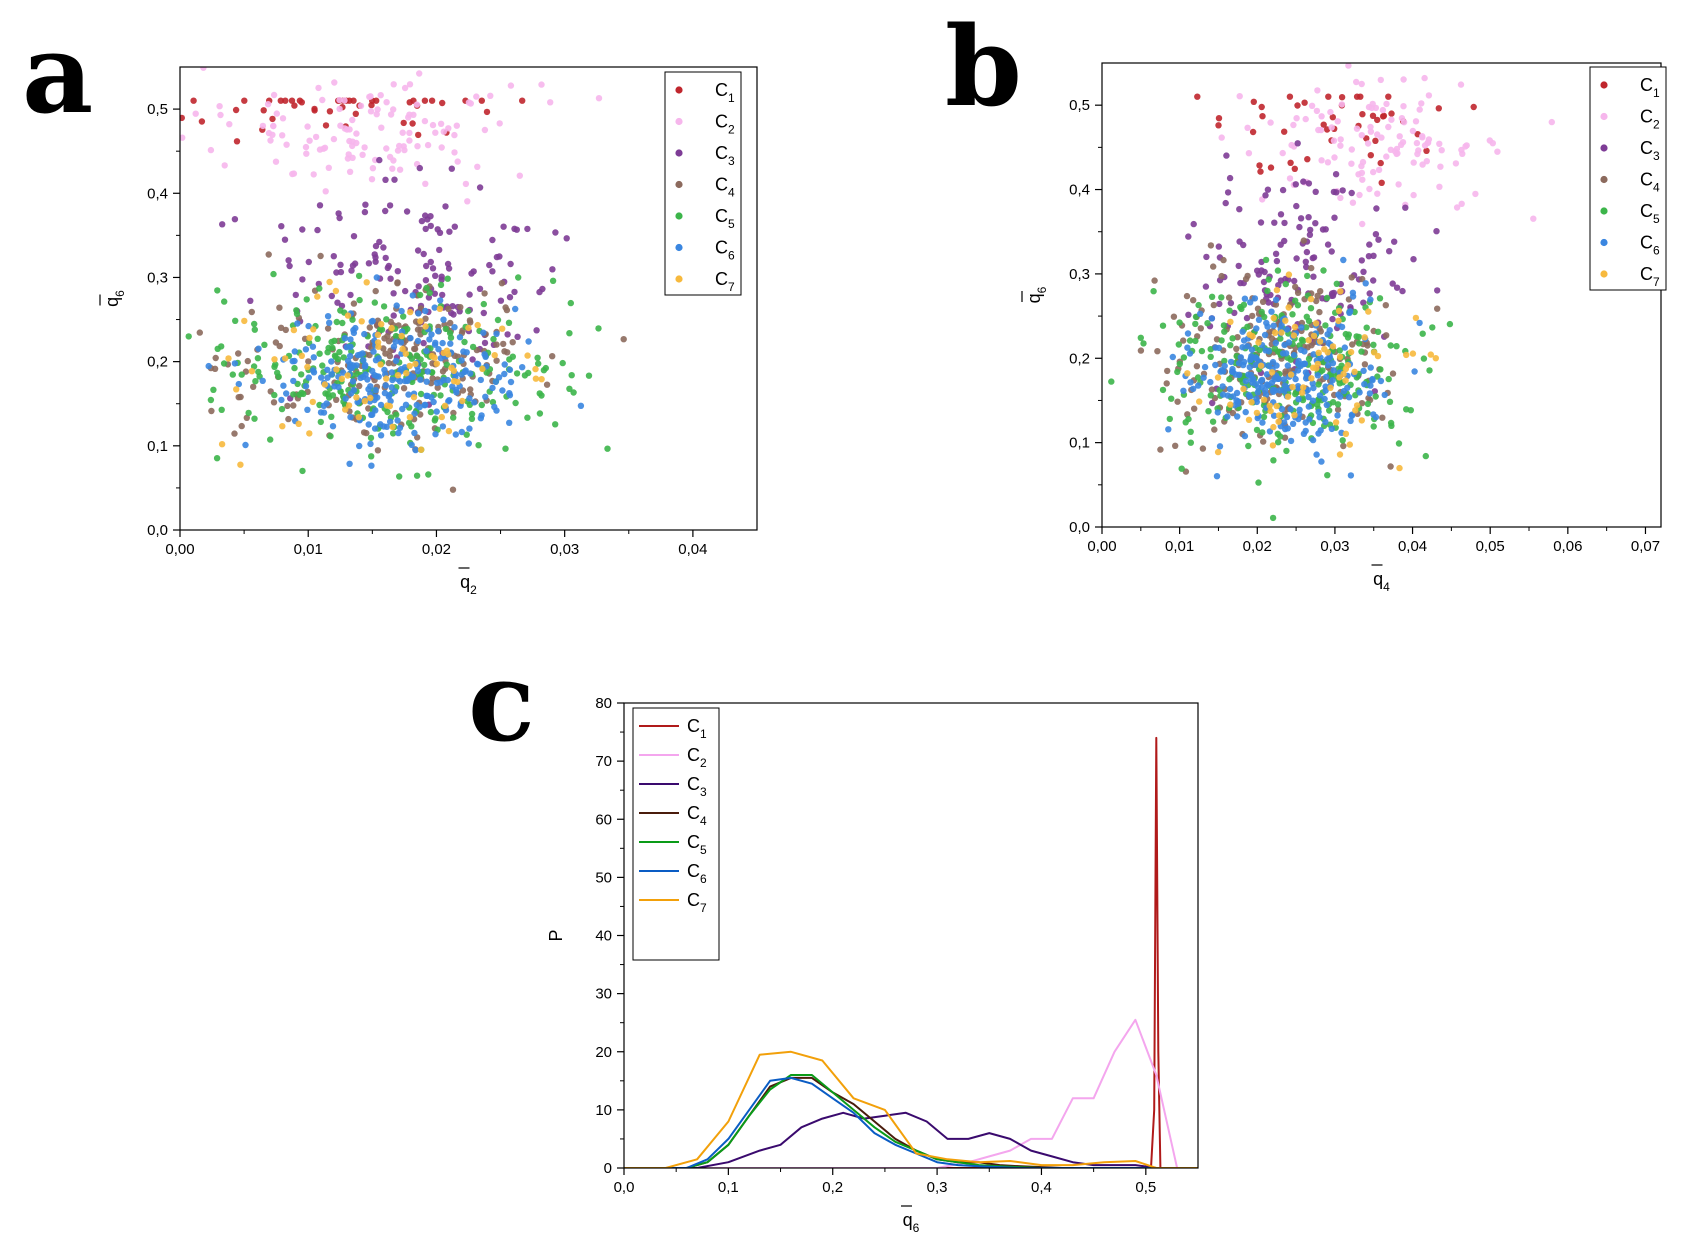 The image size is (1688, 1250). What do you see at coordinates (1034, 298) in the screenshot?
I see `y-axis-title-main: q` at bounding box center [1034, 298].